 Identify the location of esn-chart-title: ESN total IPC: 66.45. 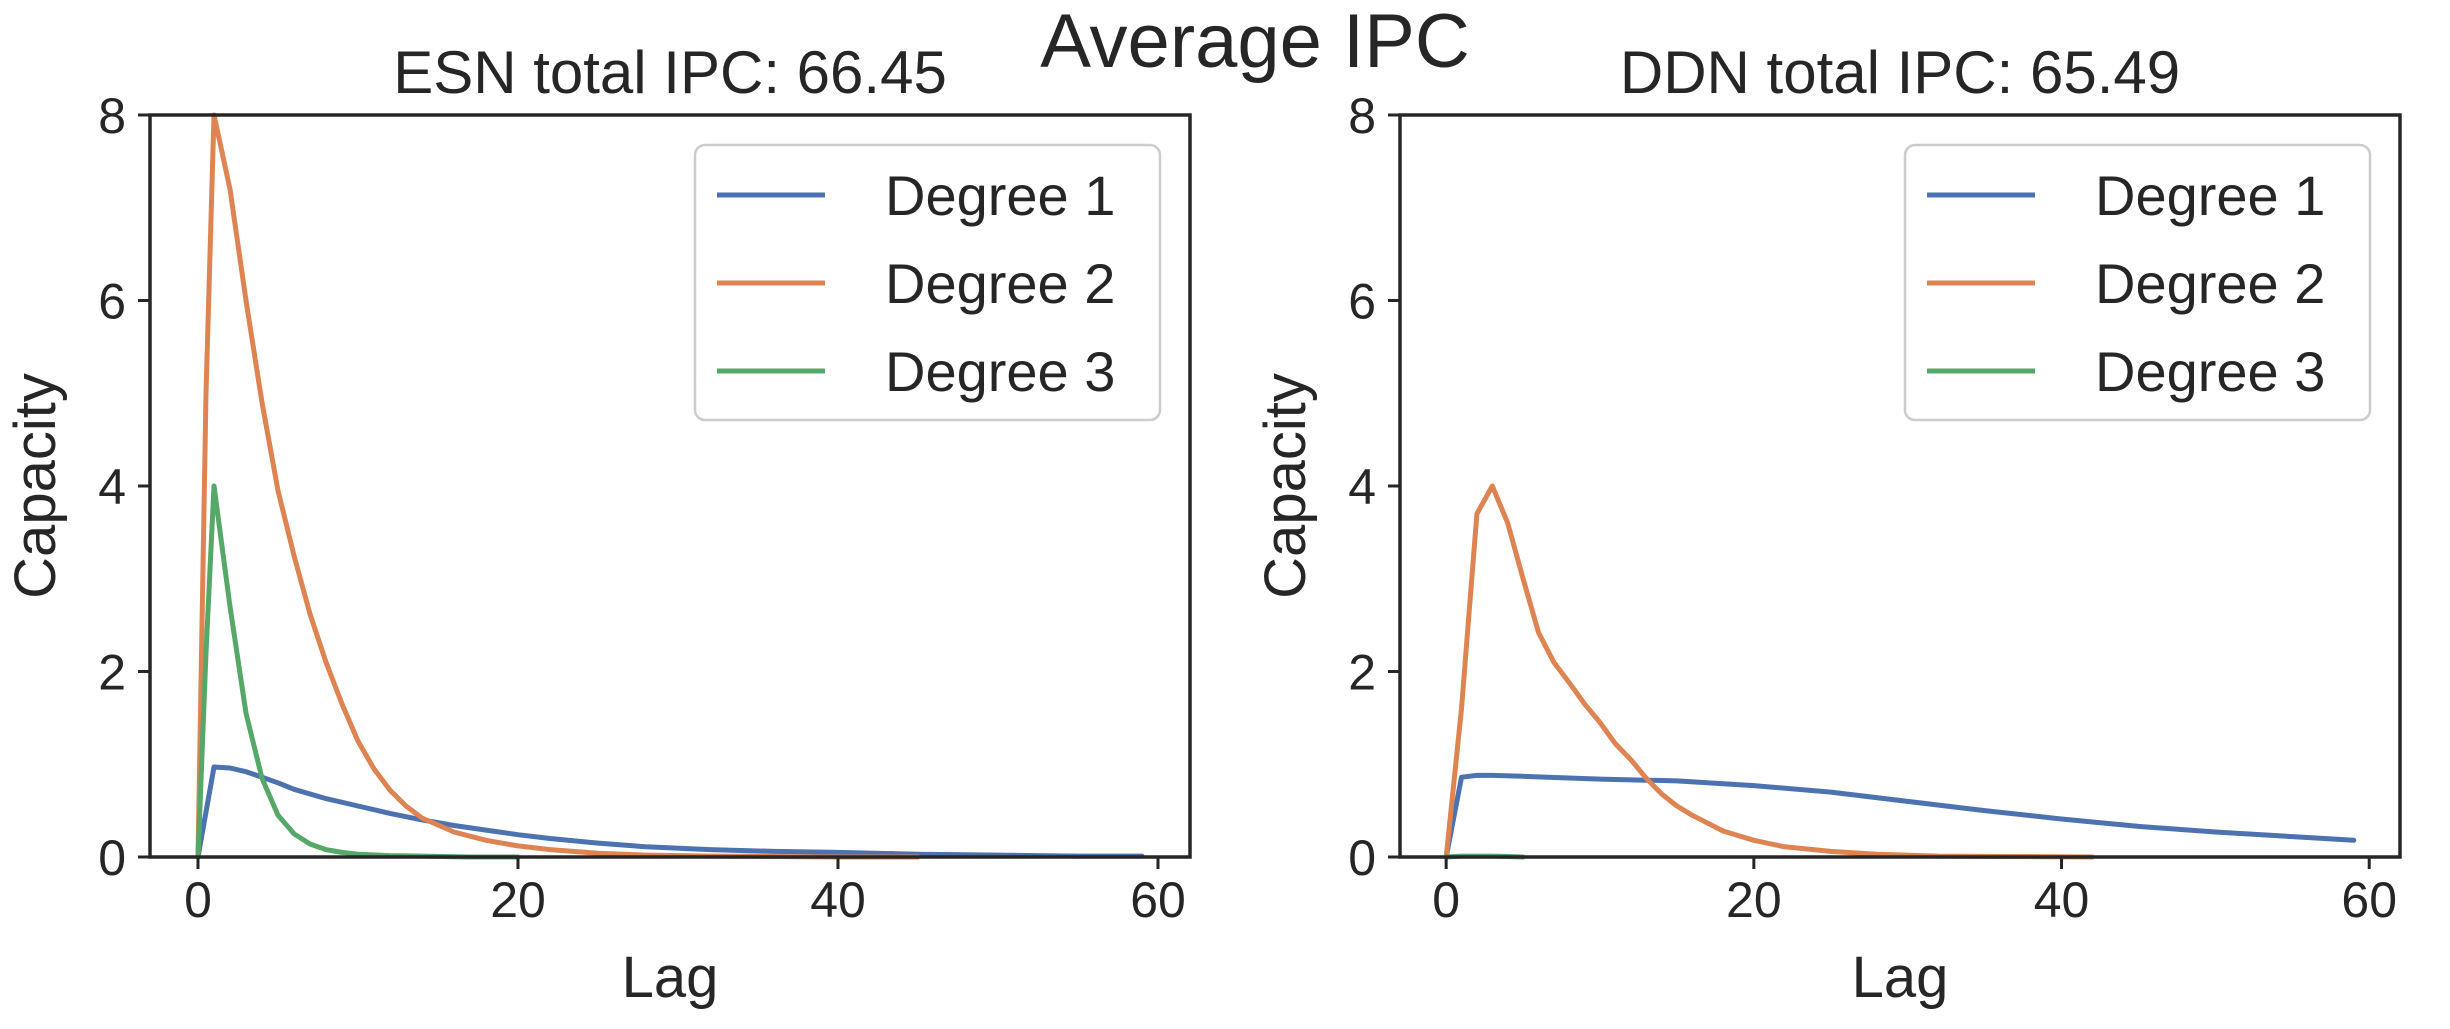
(670, 72).